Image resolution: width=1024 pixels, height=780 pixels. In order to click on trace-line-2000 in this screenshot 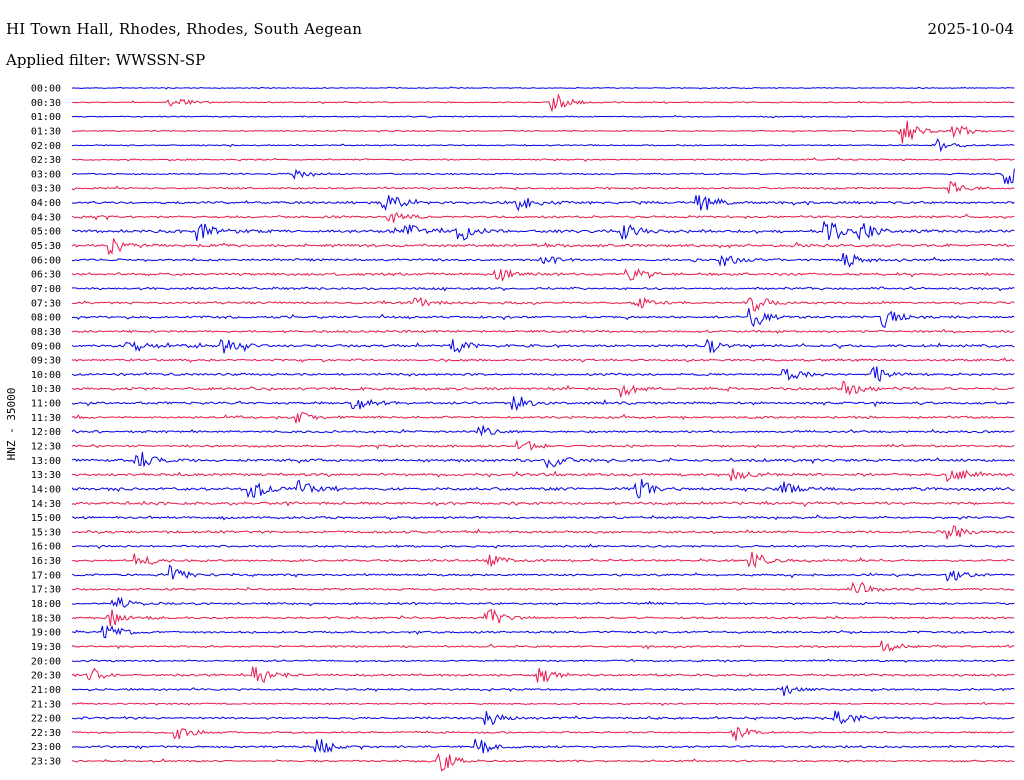, I will do `click(543, 660)`.